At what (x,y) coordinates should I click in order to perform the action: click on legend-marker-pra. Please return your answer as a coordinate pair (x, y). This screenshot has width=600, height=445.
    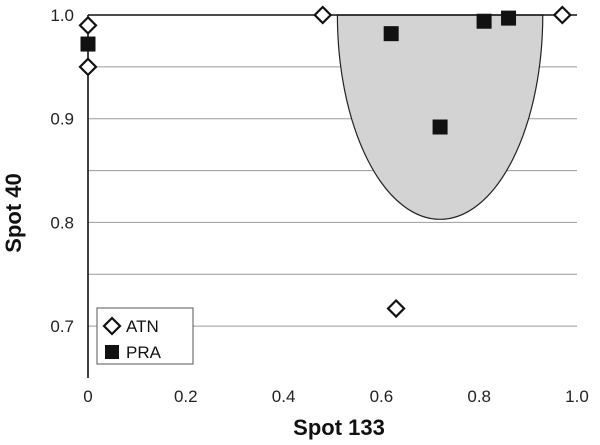
    Looking at the image, I should click on (112, 352).